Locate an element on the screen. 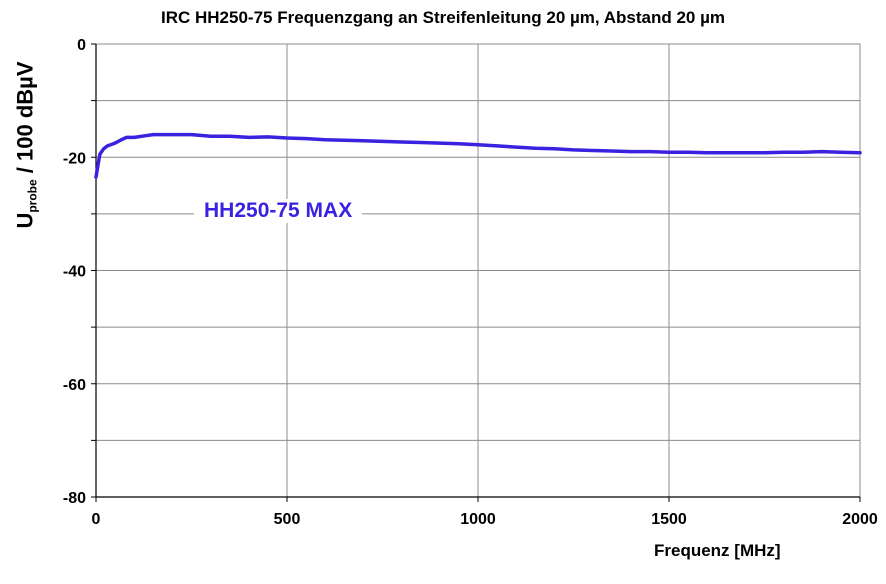 Image resolution: width=886 pixels, height=584 pixels. x-tick-label: 1000 is located at coordinates (478, 519).